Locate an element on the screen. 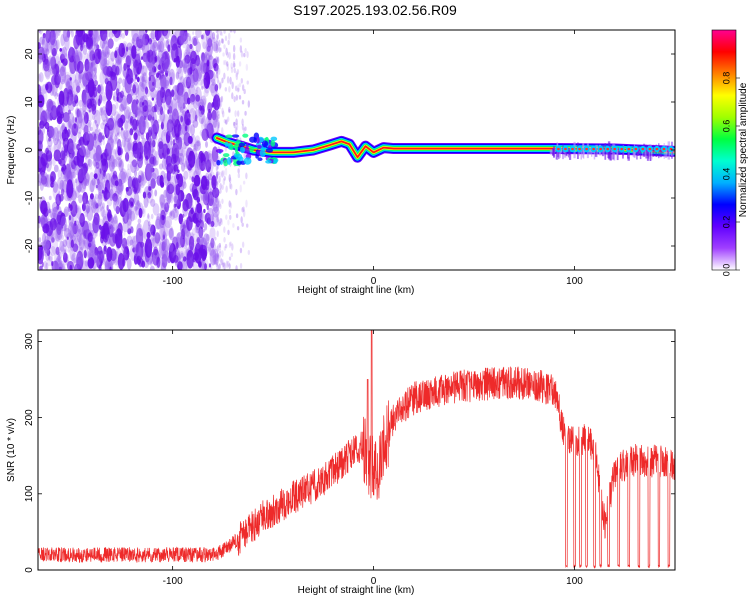 Image resolution: width=750 pixels, height=600 pixels. snr-x-label: Height of straight line (km) is located at coordinates (356, 590).